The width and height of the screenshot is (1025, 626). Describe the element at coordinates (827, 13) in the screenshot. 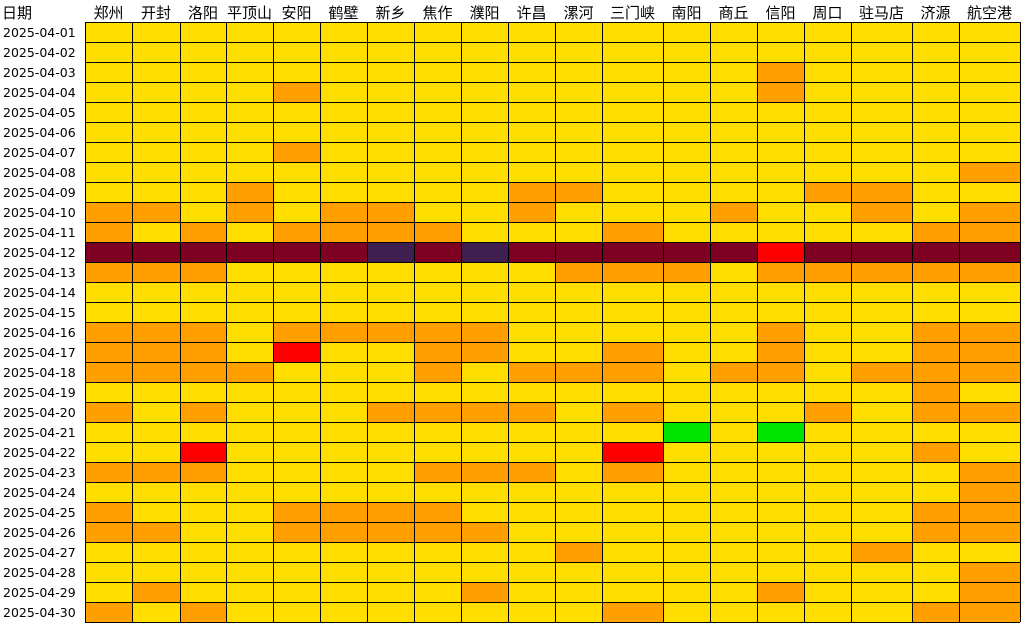

I see `column-header: 周口` at that location.